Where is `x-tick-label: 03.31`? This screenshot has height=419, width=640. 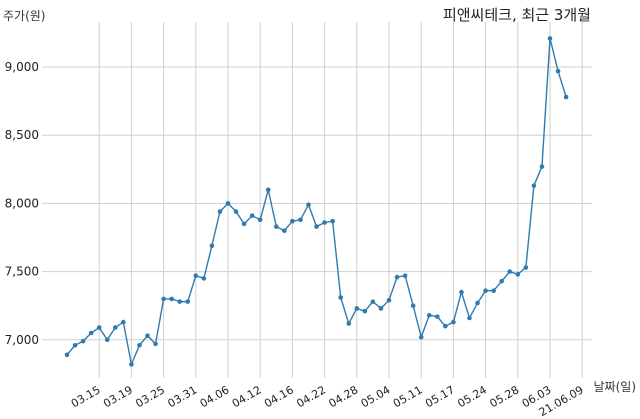 x-tick-label: 03.31 is located at coordinates (183, 396).